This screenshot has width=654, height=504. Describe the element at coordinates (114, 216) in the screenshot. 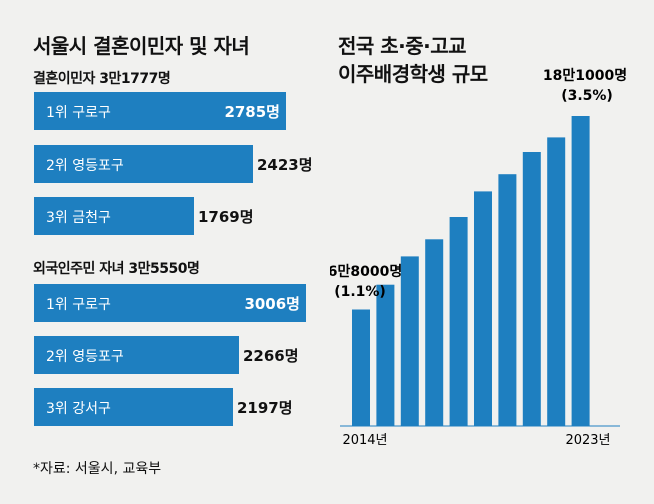

I see `hbar: 3위 금천구` at that location.